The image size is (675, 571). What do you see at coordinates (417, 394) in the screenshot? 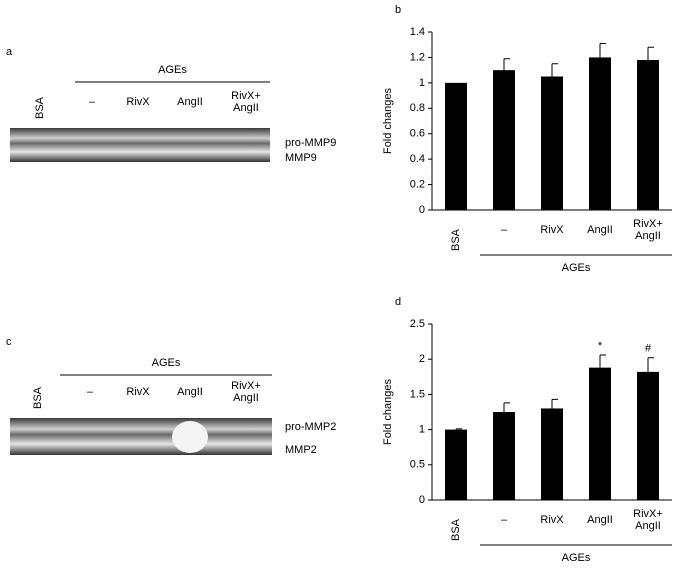
I see `y-tick-label: 1.5` at bounding box center [417, 394].